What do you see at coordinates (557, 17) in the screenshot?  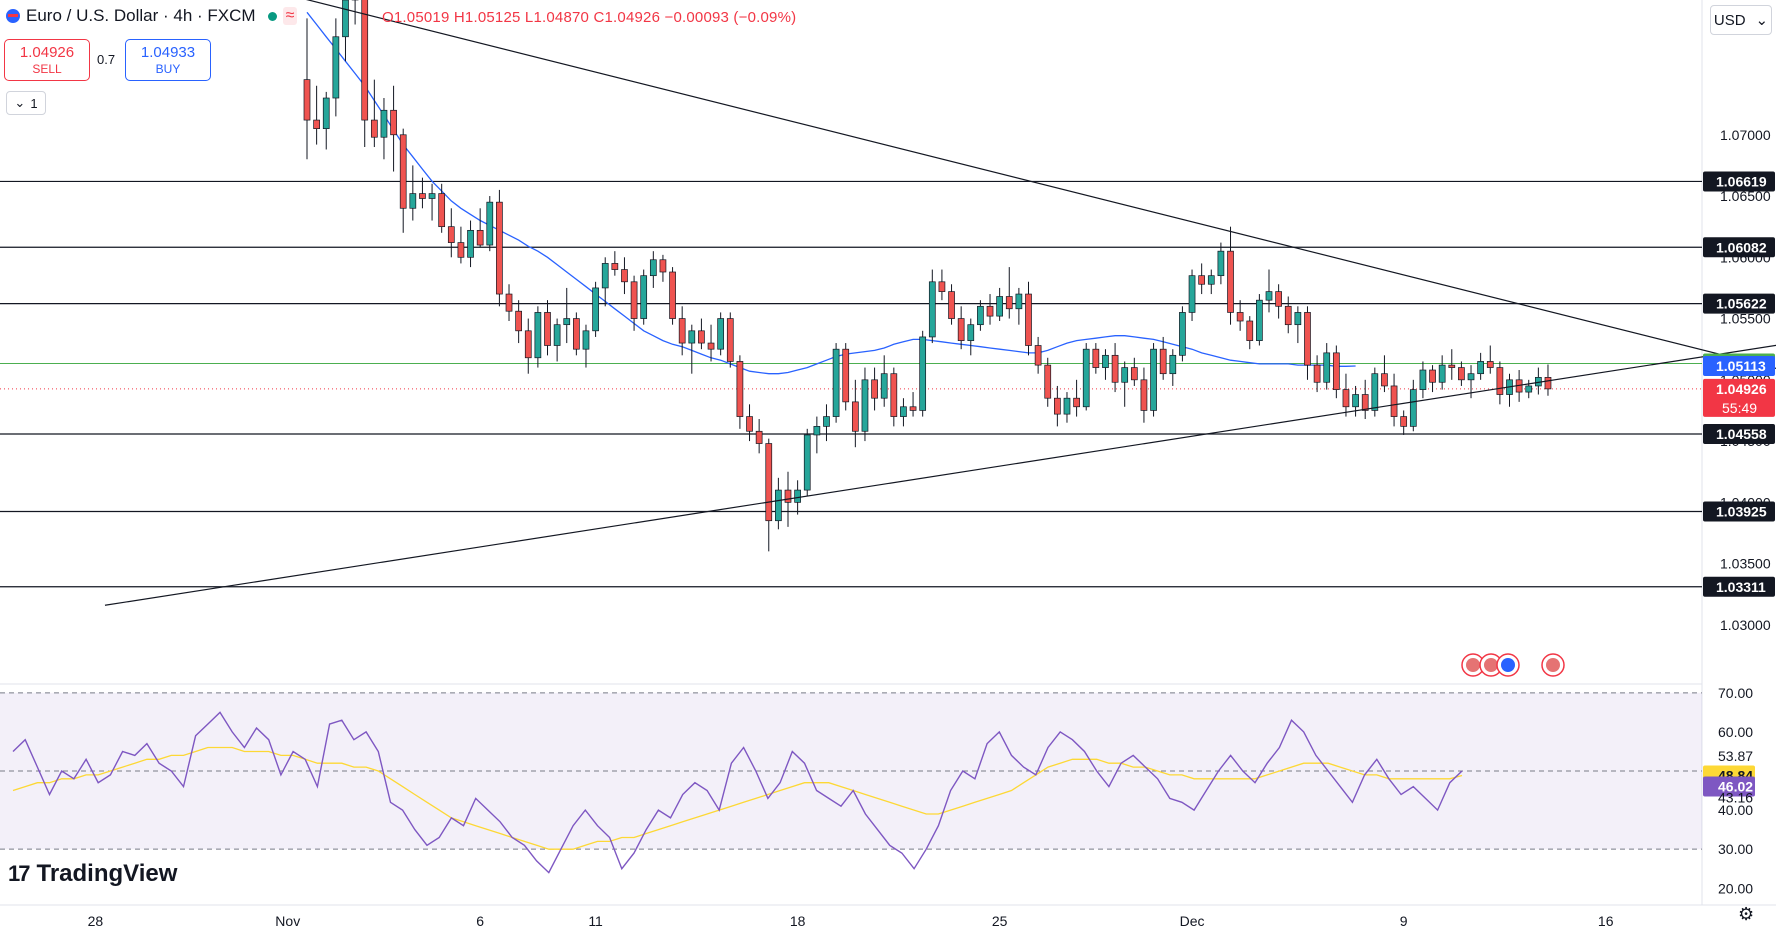 I see `low-value: L1.04870` at bounding box center [557, 17].